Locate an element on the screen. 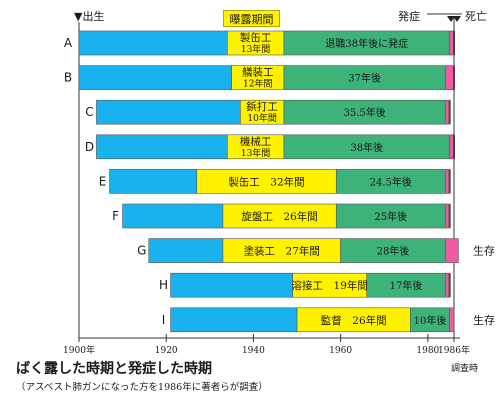 The width and height of the screenshot is (500, 402). row-H is located at coordinates (310, 285).